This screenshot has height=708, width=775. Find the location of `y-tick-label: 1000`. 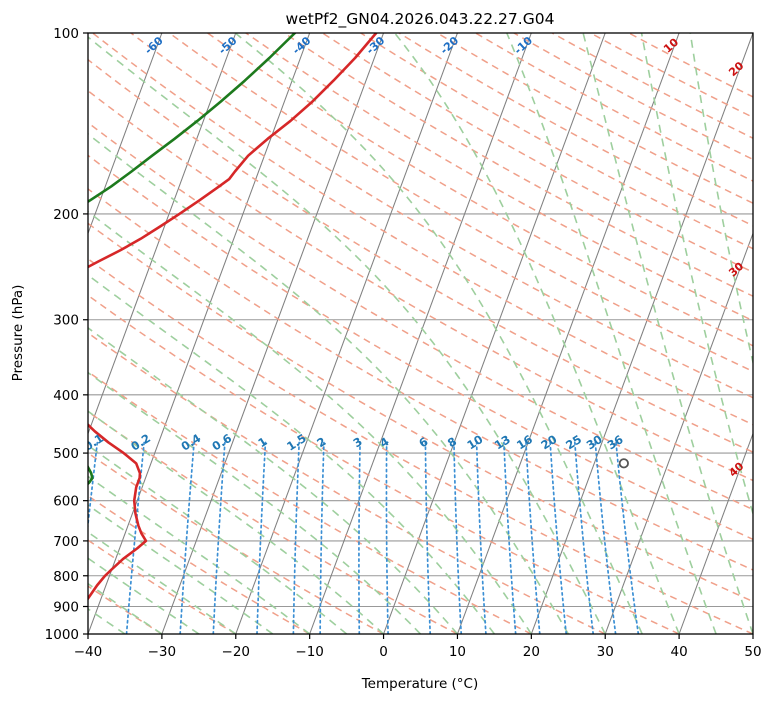

y-tick-label: 1000 is located at coordinates (62, 635).